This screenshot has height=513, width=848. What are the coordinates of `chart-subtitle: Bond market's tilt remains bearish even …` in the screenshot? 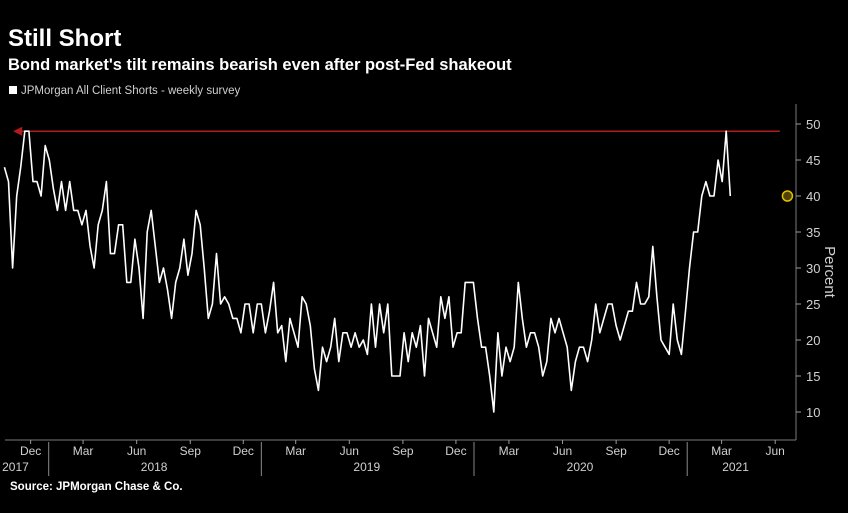 It's located at (260, 65).